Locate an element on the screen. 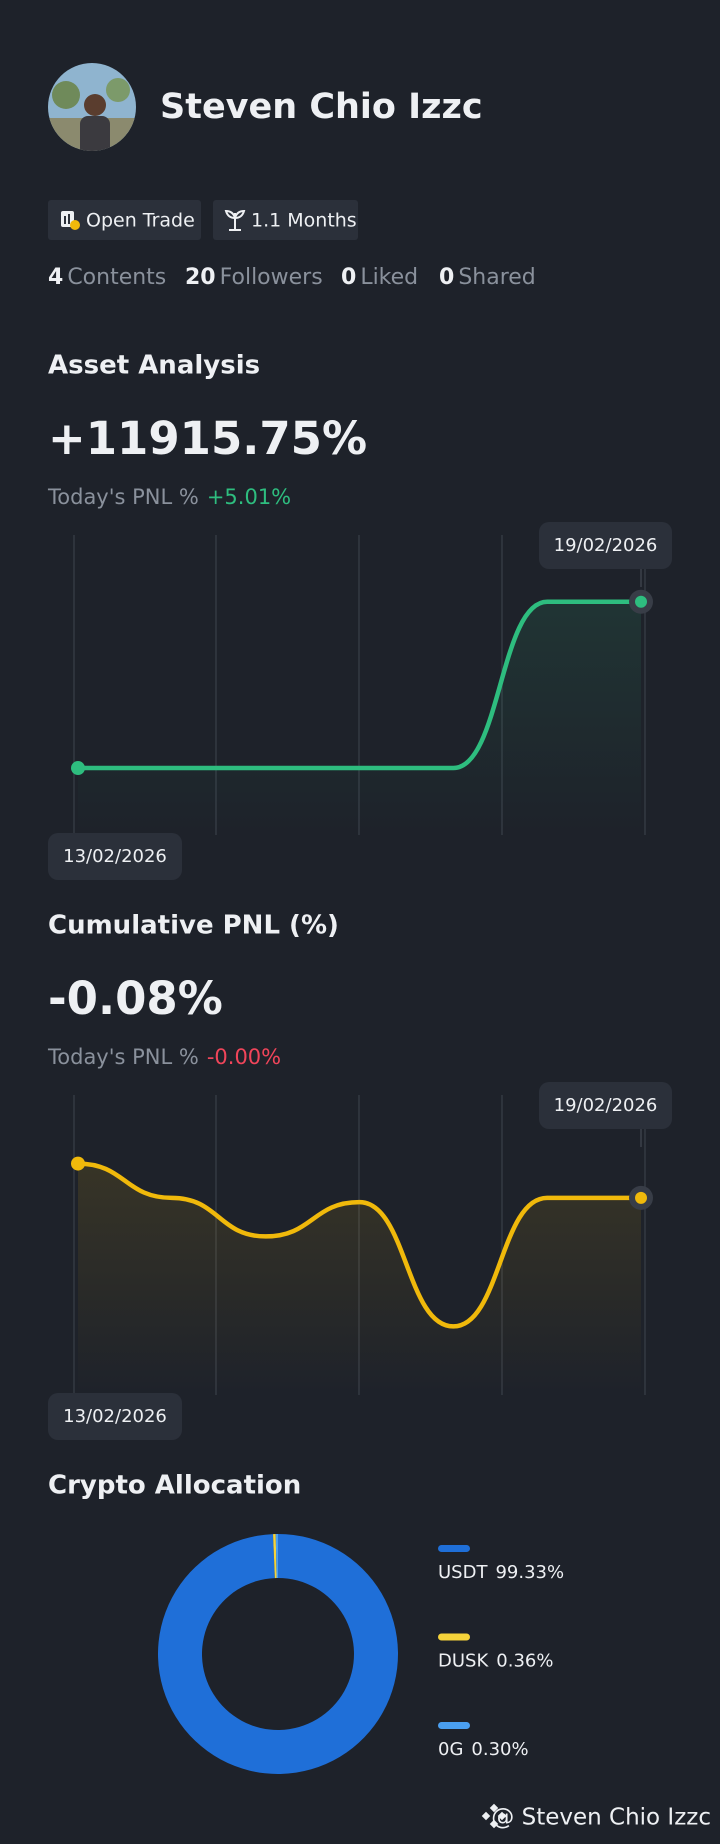 This screenshot has width=720, height=1844. stat: 0 Shared is located at coordinates (487, 277).